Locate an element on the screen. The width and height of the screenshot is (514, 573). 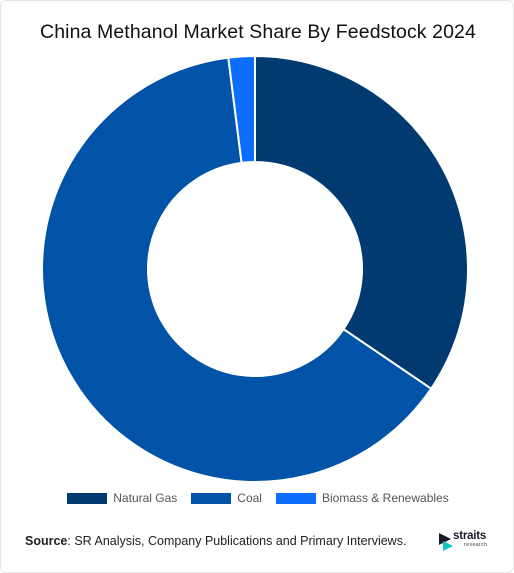
logo-name: straits is located at coordinates (470, 536).